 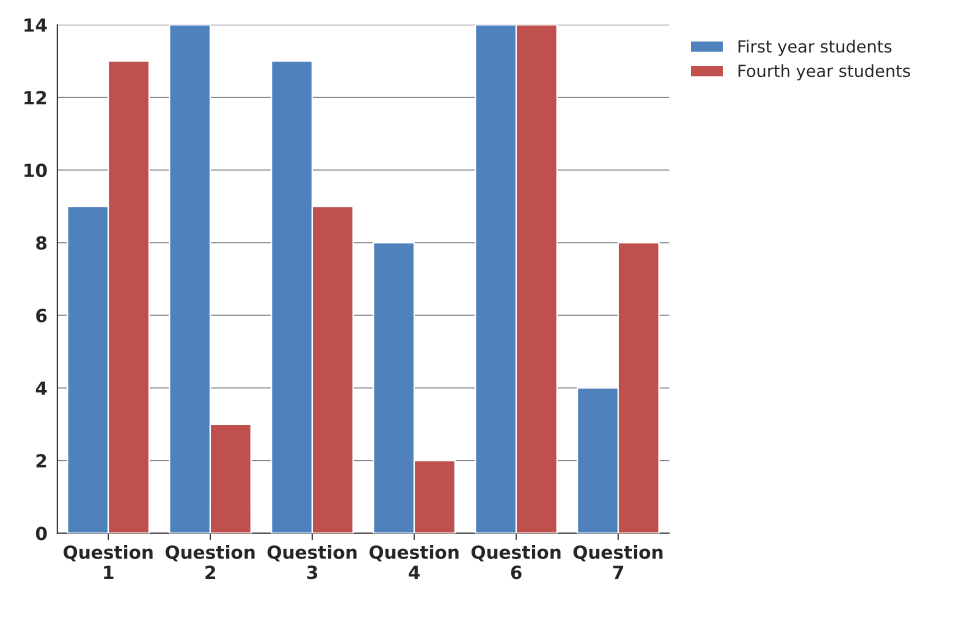 What do you see at coordinates (41, 388) in the screenshot?
I see `y-tick-label: 4` at bounding box center [41, 388].